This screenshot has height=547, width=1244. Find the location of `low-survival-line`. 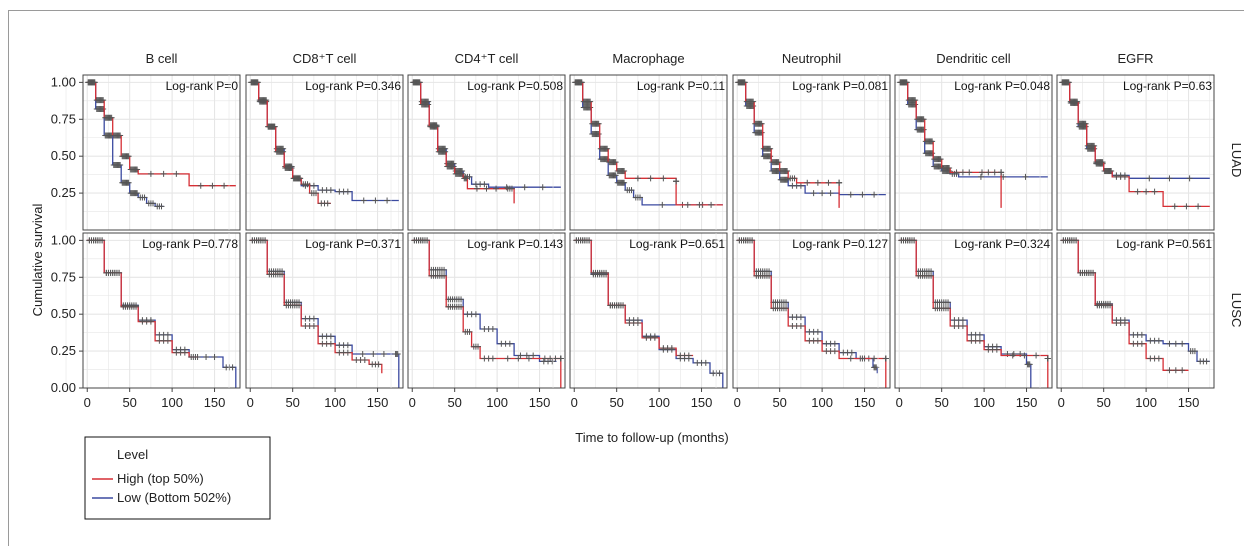

low-survival-line is located at coordinates (811, 138).